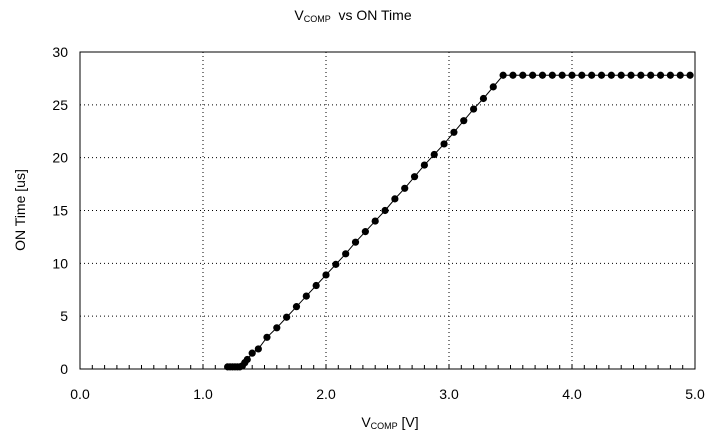 The image size is (707, 433). Describe the element at coordinates (371, 15) in the screenshot. I see `chart-title-rest: vs ON Time` at that location.